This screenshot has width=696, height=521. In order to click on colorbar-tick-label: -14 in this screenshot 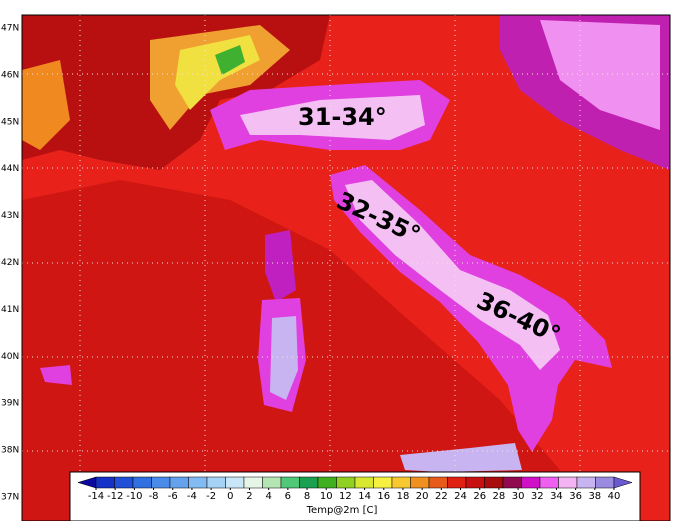, I will do `click(96, 496)`.